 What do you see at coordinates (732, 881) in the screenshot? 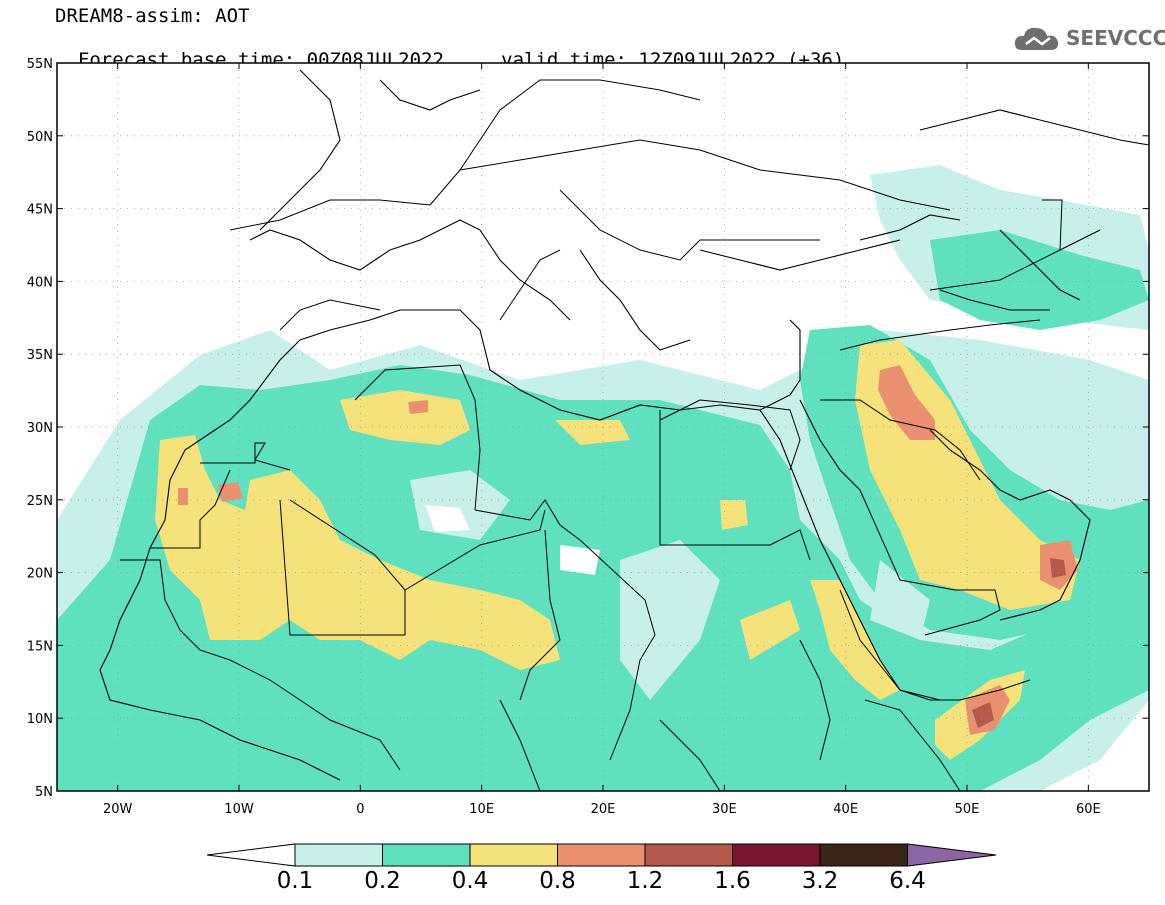
I see `colorbar-label: 1.6` at bounding box center [732, 881].